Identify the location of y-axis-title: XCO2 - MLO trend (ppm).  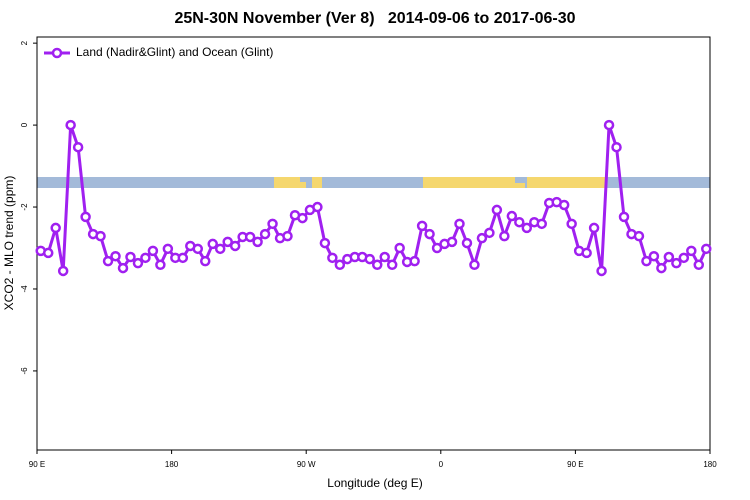
(9, 243).